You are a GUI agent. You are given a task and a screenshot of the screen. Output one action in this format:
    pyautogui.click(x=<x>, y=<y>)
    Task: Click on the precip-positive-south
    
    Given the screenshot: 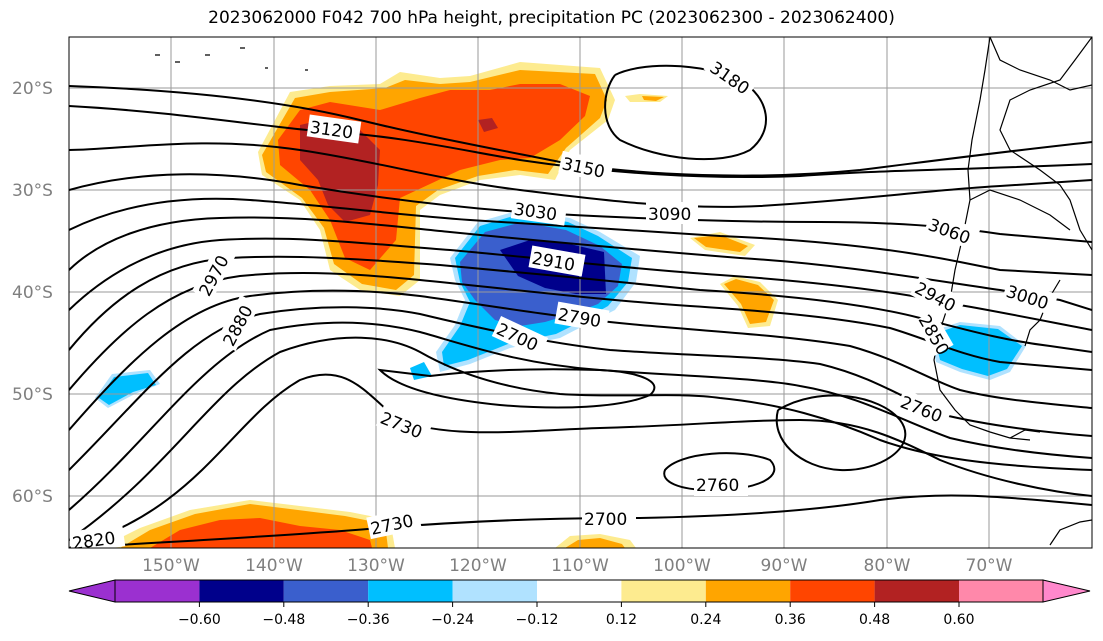 What is the action you would take?
    pyautogui.click(x=368, y=524)
    